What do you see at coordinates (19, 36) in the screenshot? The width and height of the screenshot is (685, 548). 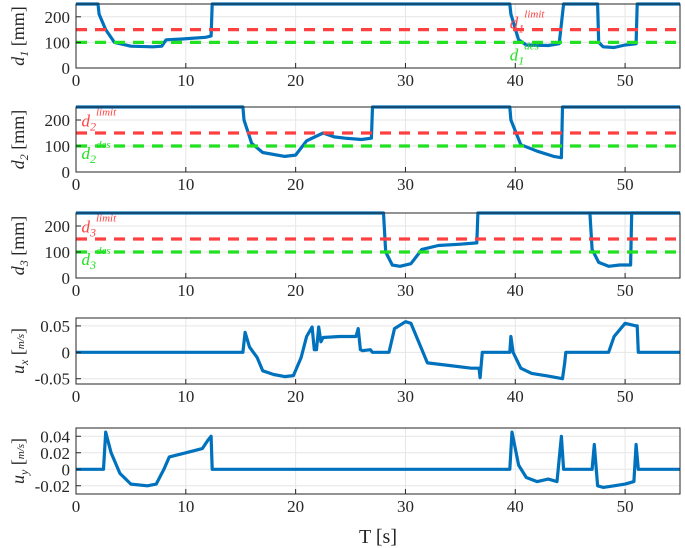 I see `y-axis-label: d1 [mm]` at bounding box center [19, 36].